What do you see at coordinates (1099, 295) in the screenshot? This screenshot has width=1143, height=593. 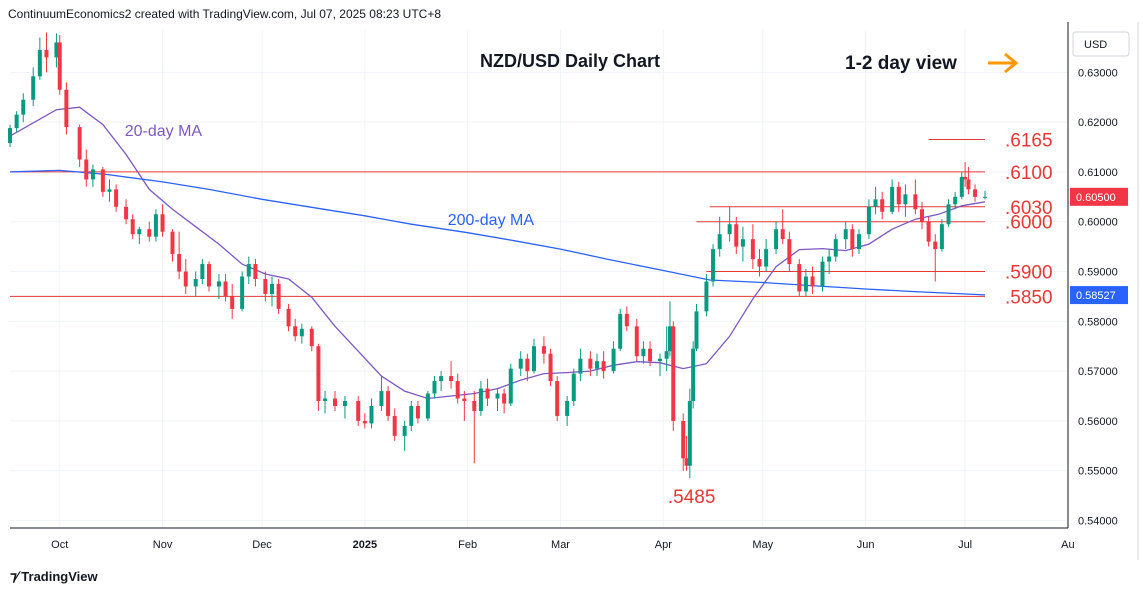 I see `ma200-price-tag` at bounding box center [1099, 295].